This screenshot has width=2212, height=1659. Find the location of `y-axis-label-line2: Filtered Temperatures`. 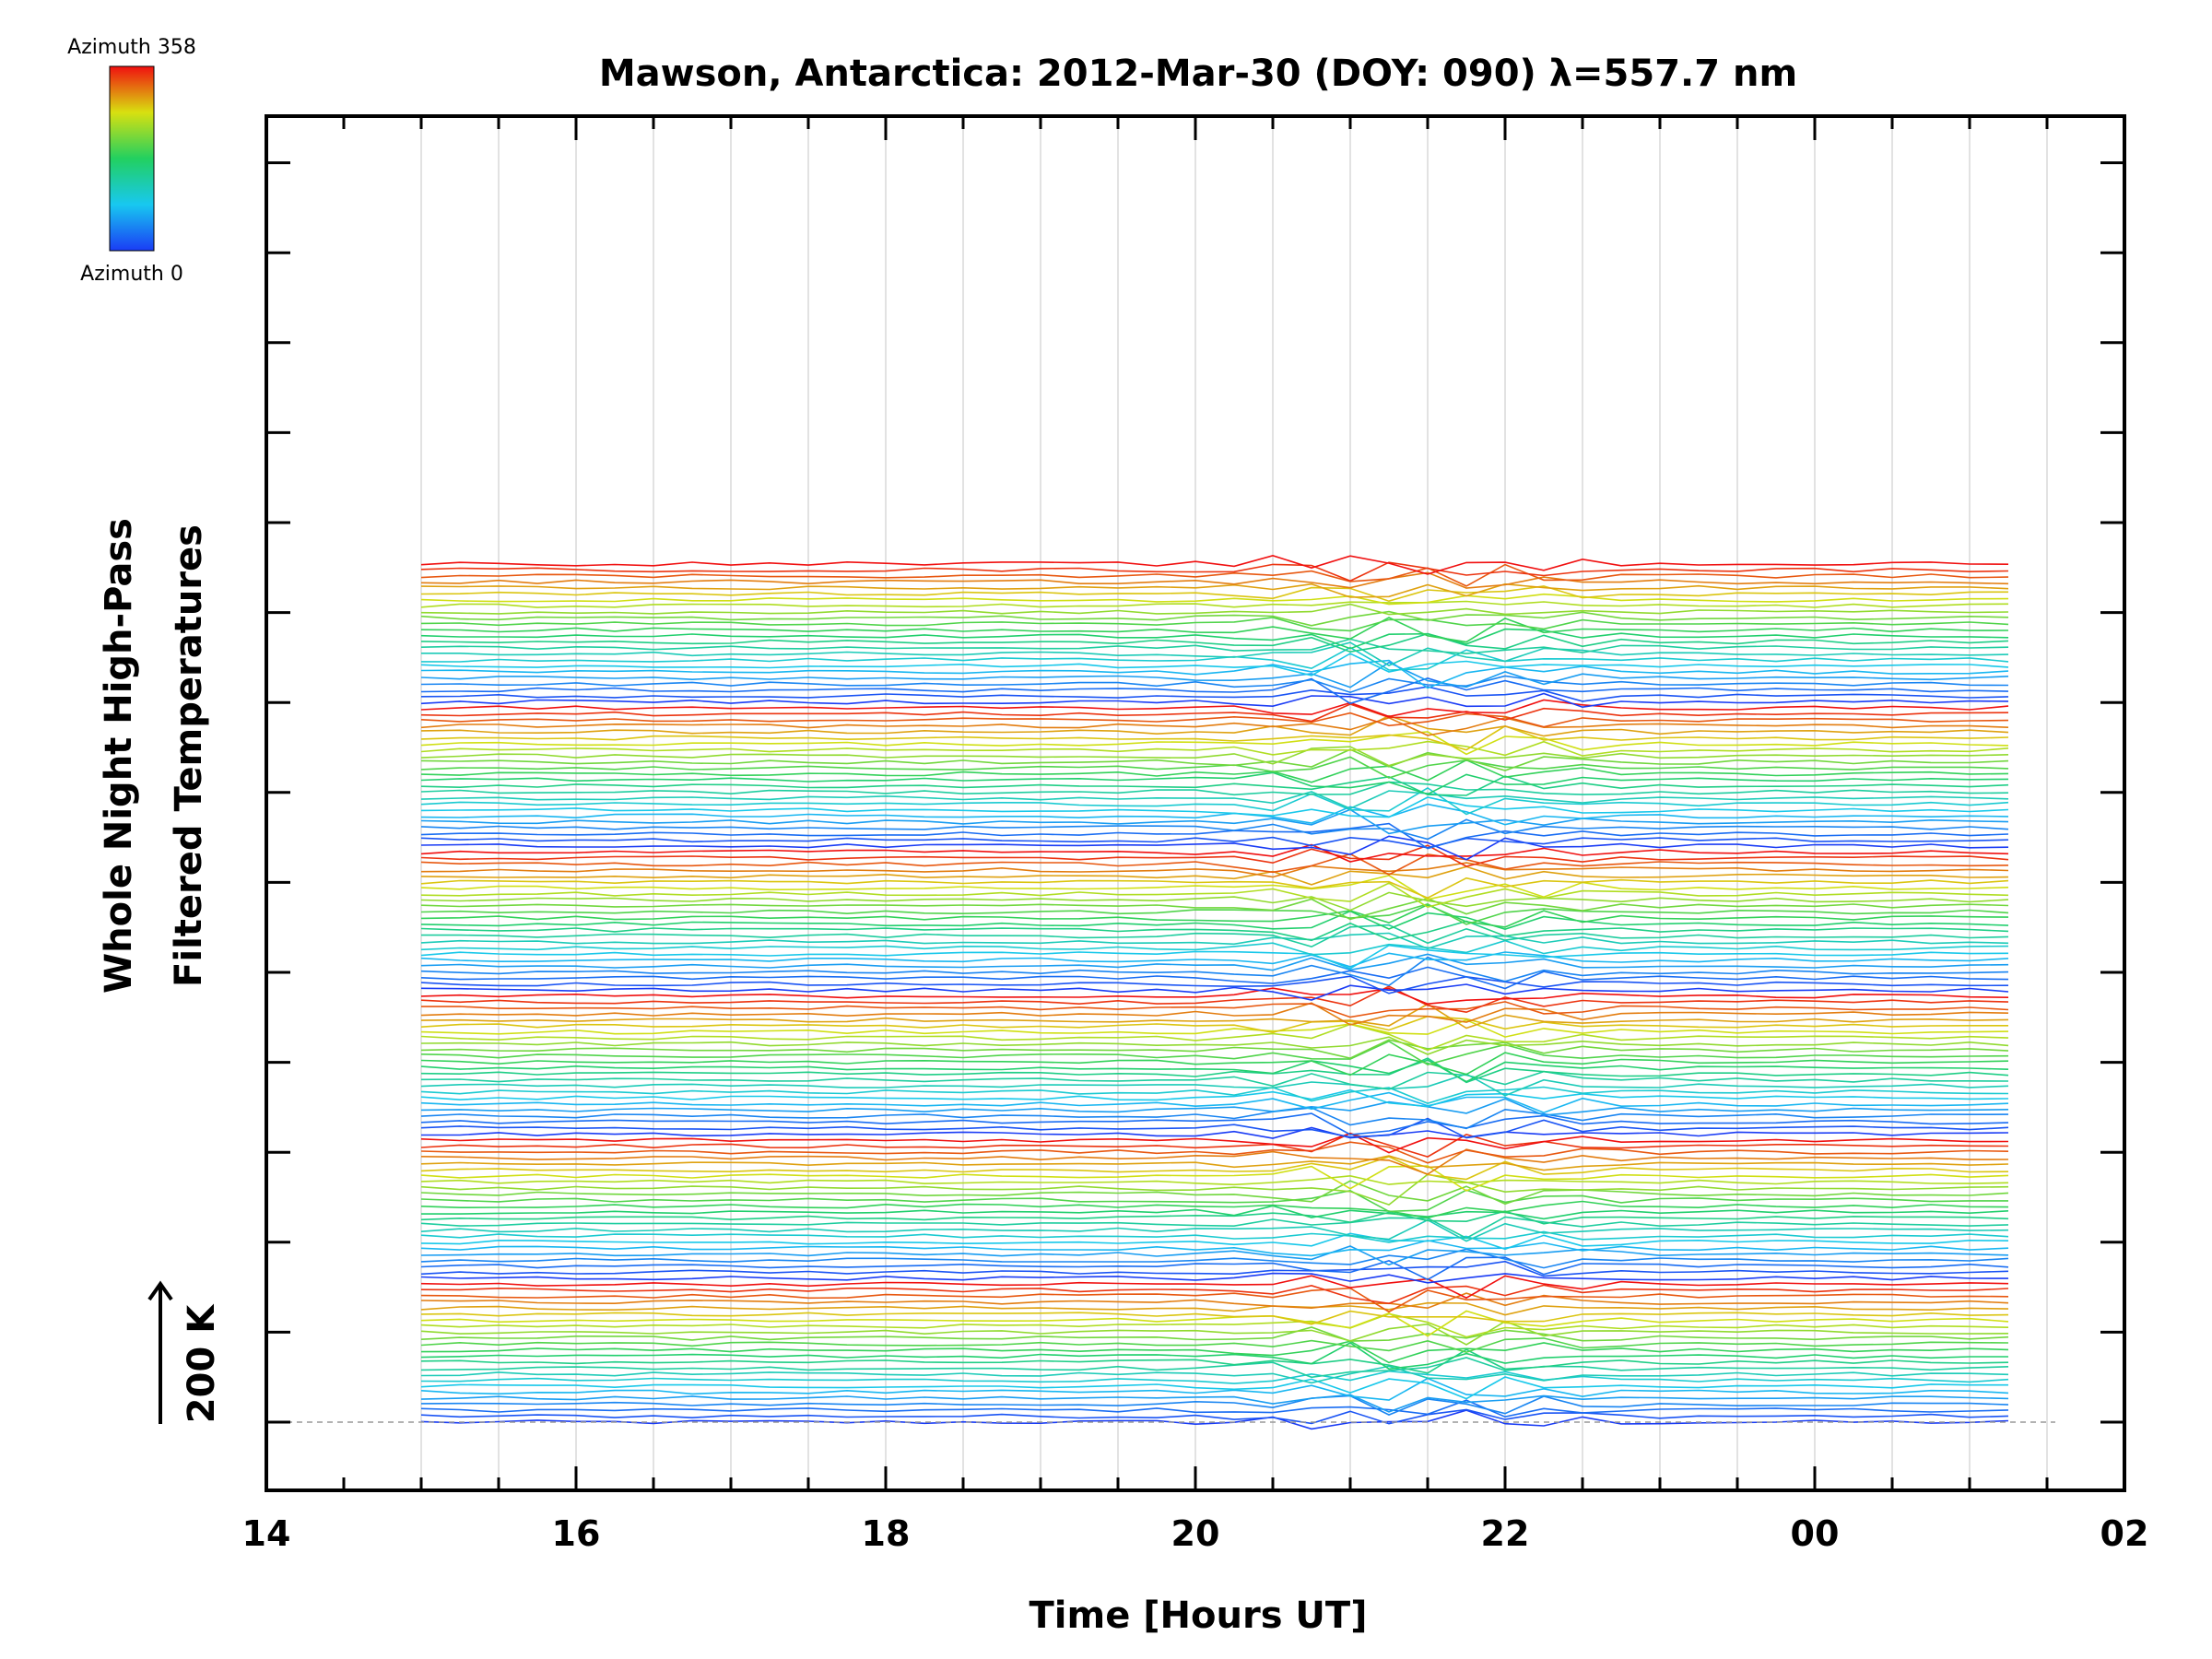

y-axis-label-line2: Filtered Temperatures is located at coordinates (189, 755).